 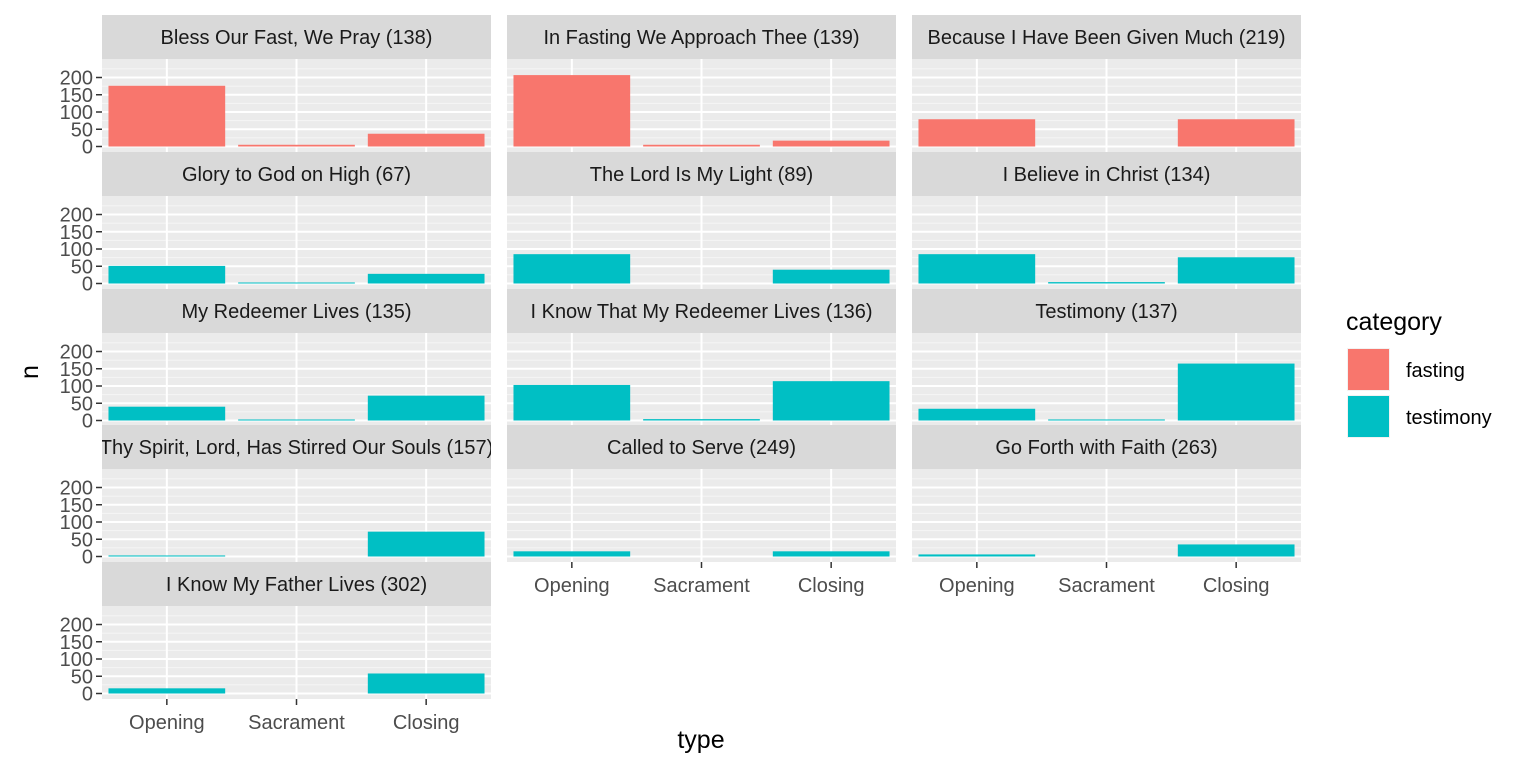 I want to click on facet-title: Because I Have Been Given Much (219), so click(x=1107, y=38).